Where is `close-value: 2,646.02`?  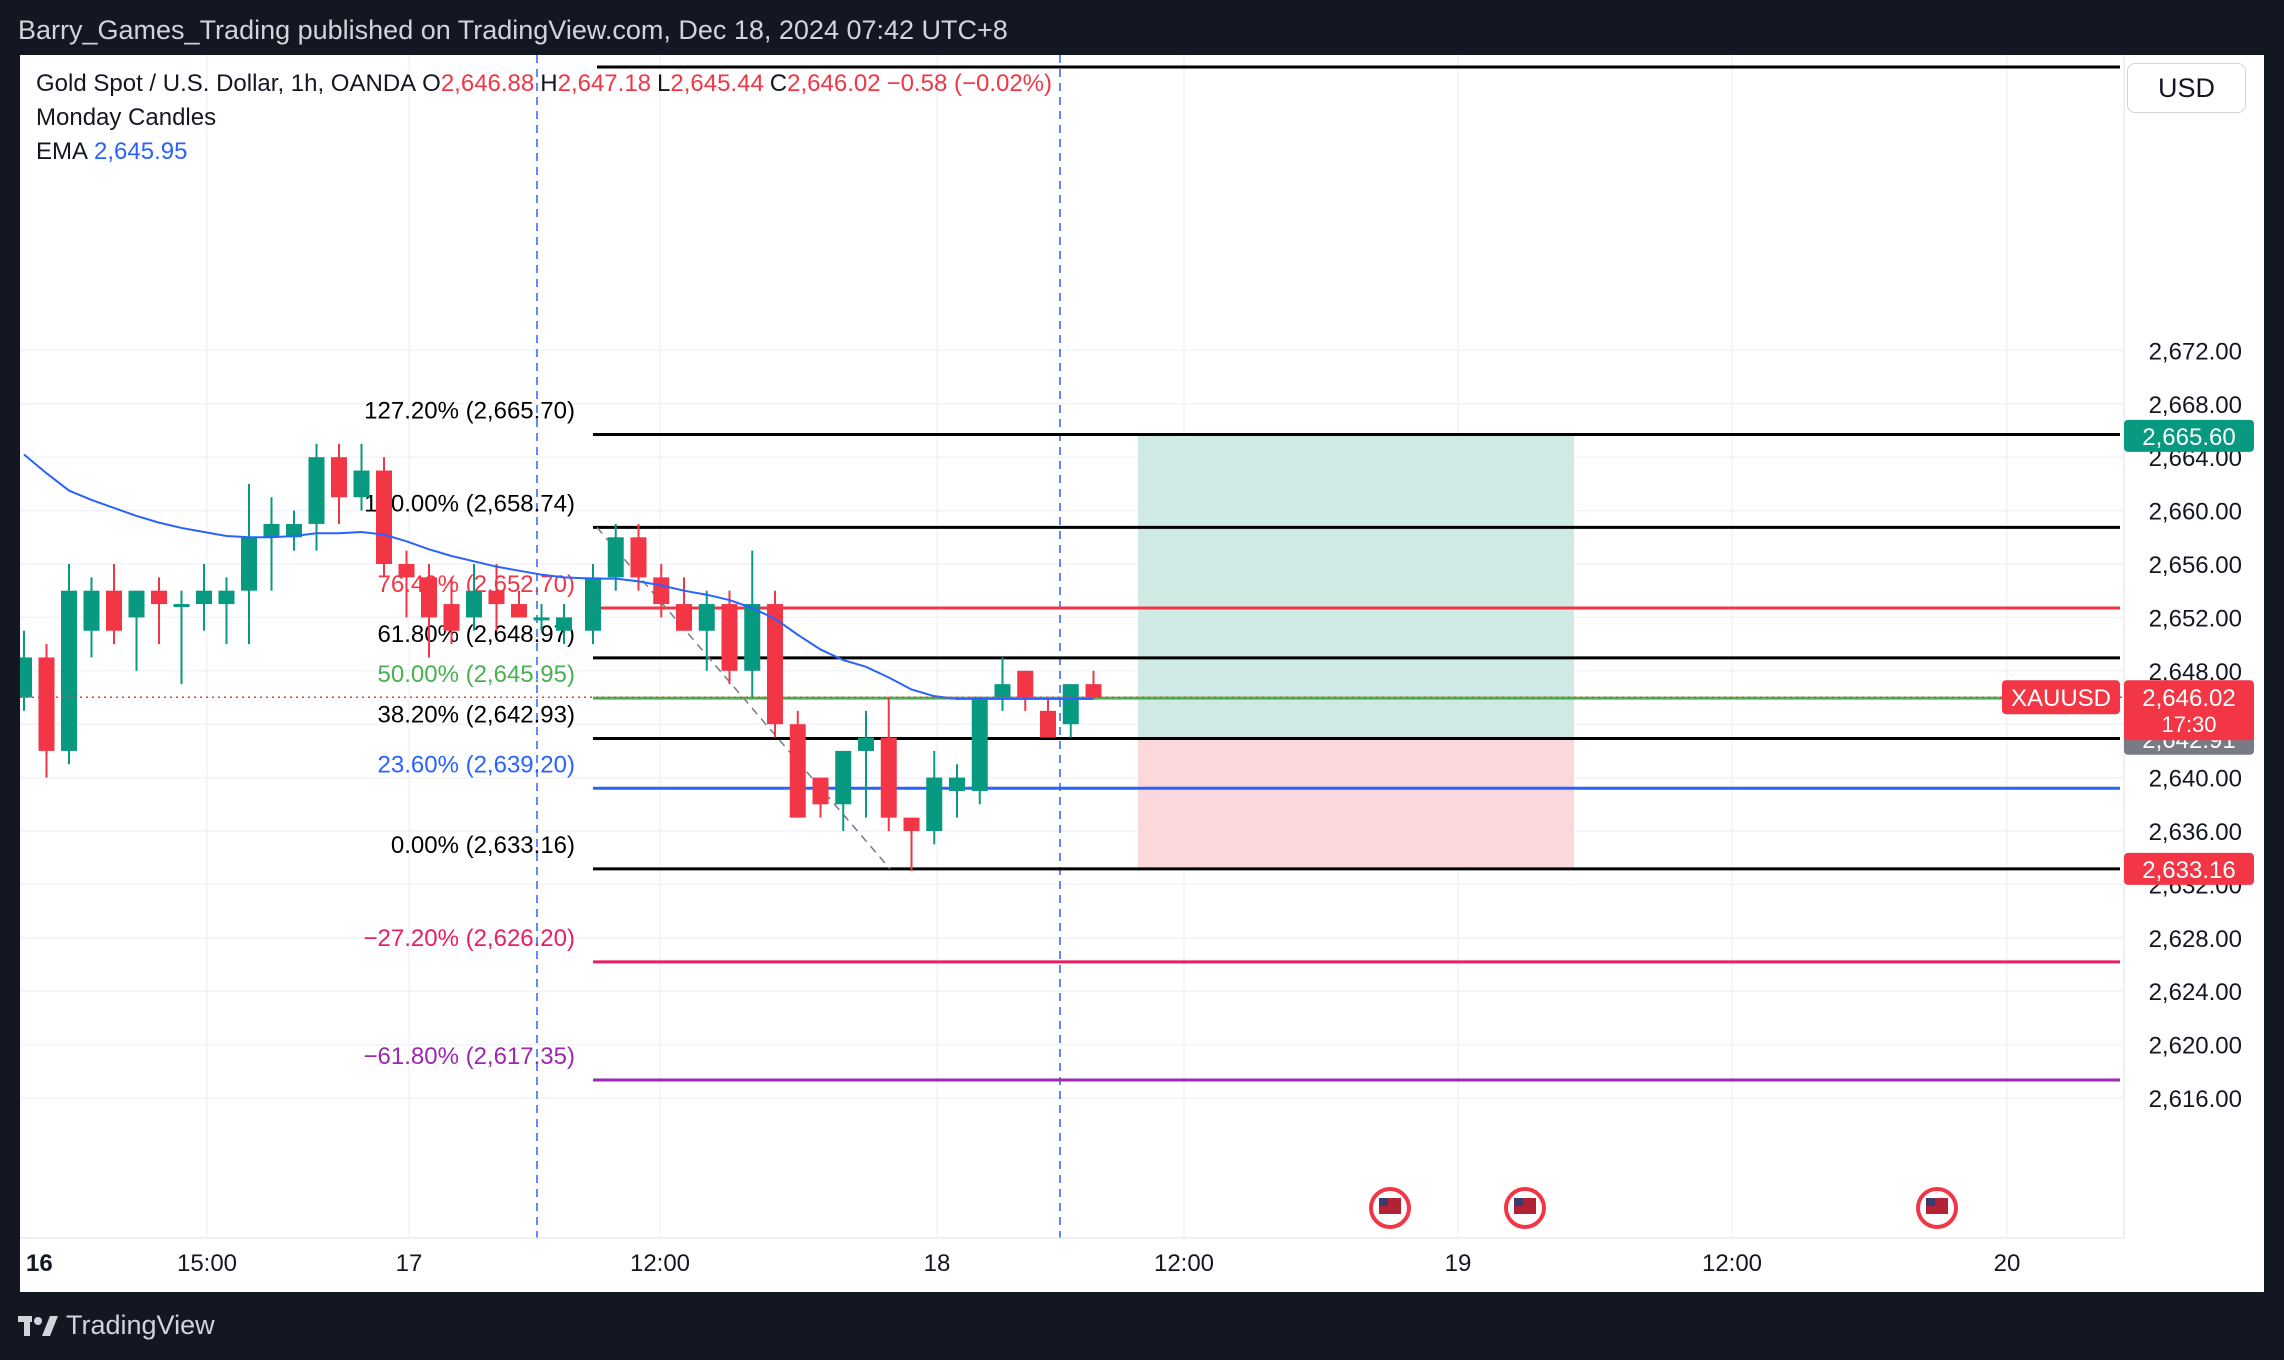 close-value: 2,646.02 is located at coordinates (834, 83).